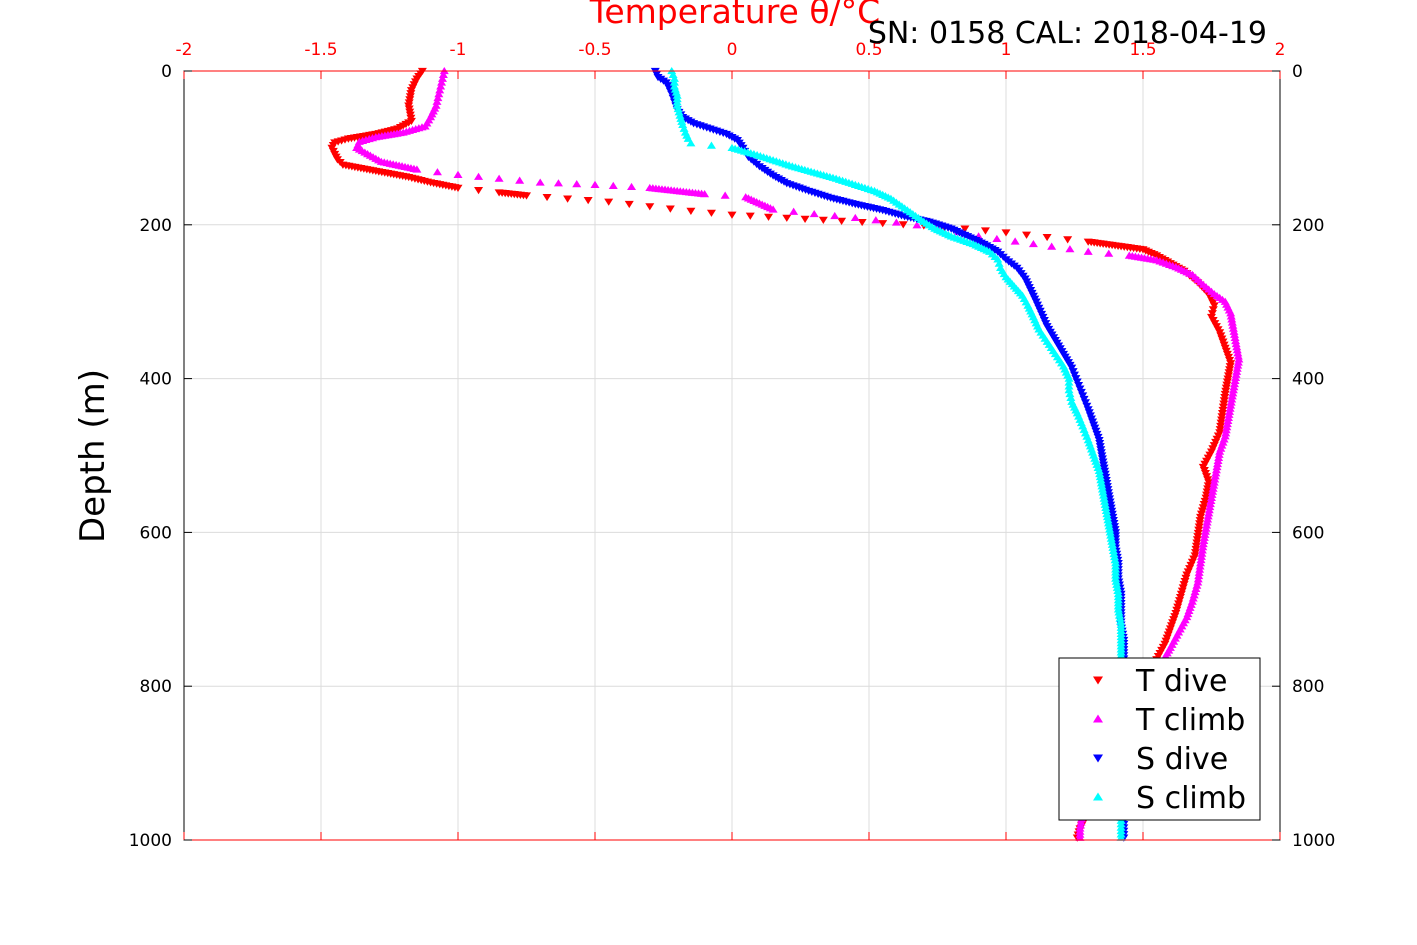 This screenshot has width=1417, height=945. Describe the element at coordinates (1308, 533) in the screenshot. I see `y-tick-label-right: 600` at that location.